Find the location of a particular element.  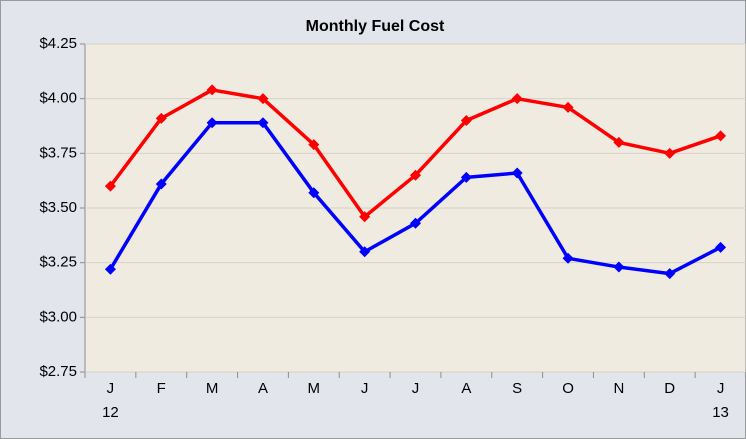

y-tick-label: $2.75 is located at coordinates (58, 371).